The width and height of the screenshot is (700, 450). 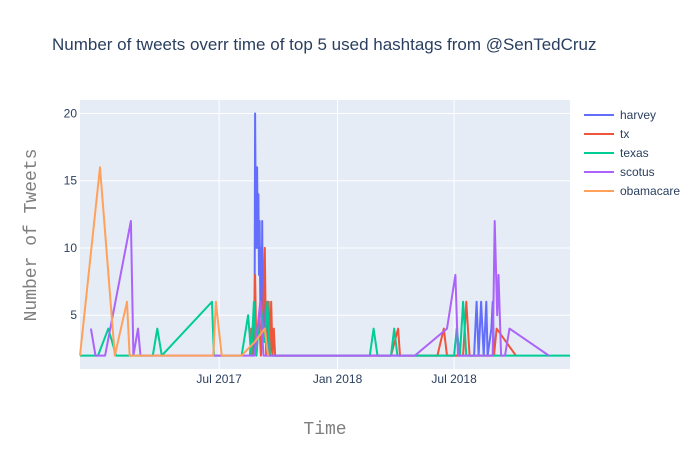 What do you see at coordinates (219, 379) in the screenshot?
I see `x-tick-label: Jul 2017` at bounding box center [219, 379].